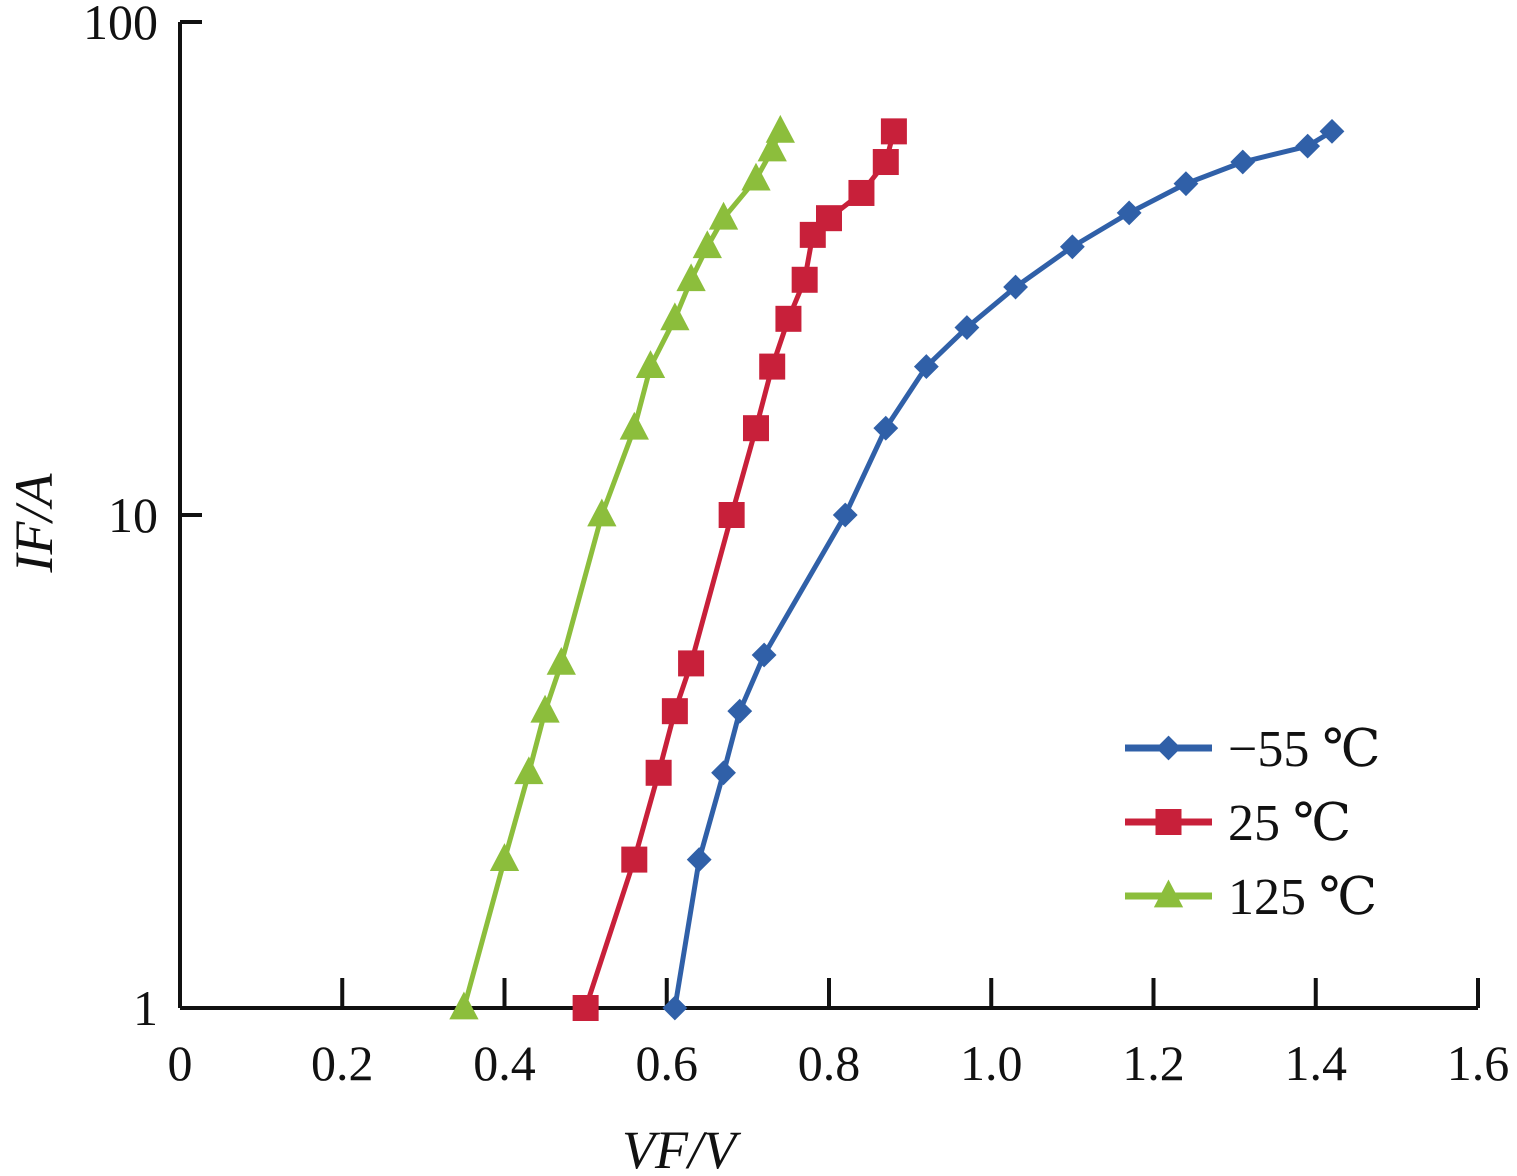  I want to click on y-tick-label: 100, so click(120, 25).